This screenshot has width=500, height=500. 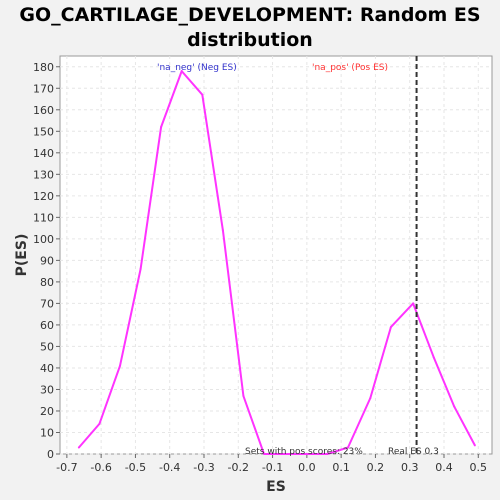 What do you see at coordinates (276, 487) in the screenshot?
I see `x-axis-title: ES` at bounding box center [276, 487].